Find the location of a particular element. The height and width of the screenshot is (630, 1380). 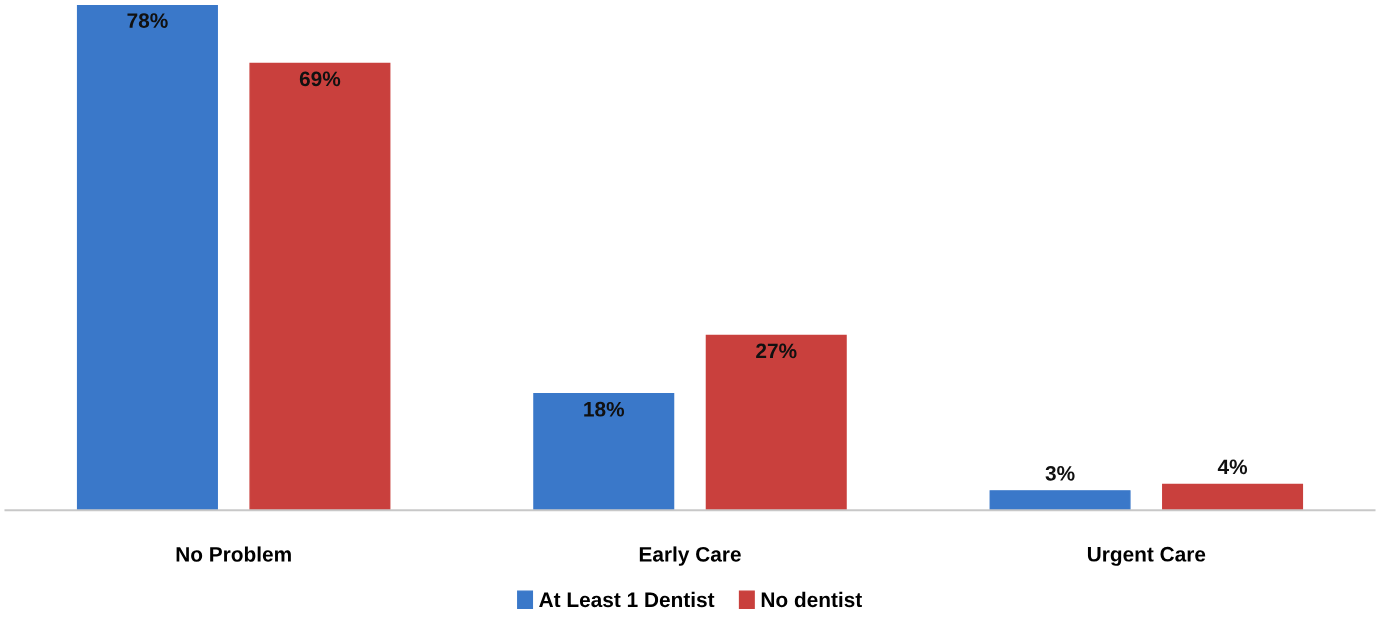

x-tick-label: No Problem is located at coordinates (233, 554).